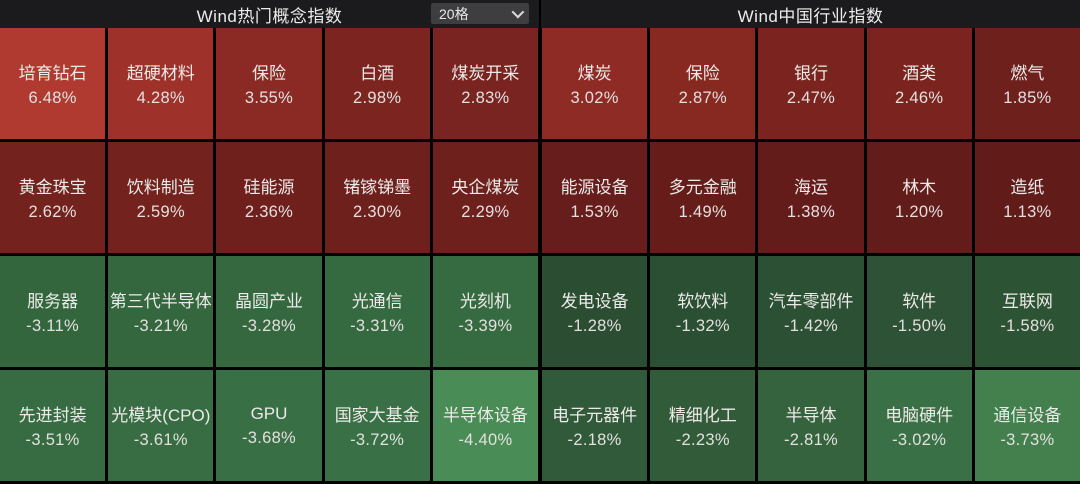 The width and height of the screenshot is (1080, 484). Describe the element at coordinates (1027, 301) in the screenshot. I see `tile-name: 互联网` at that location.